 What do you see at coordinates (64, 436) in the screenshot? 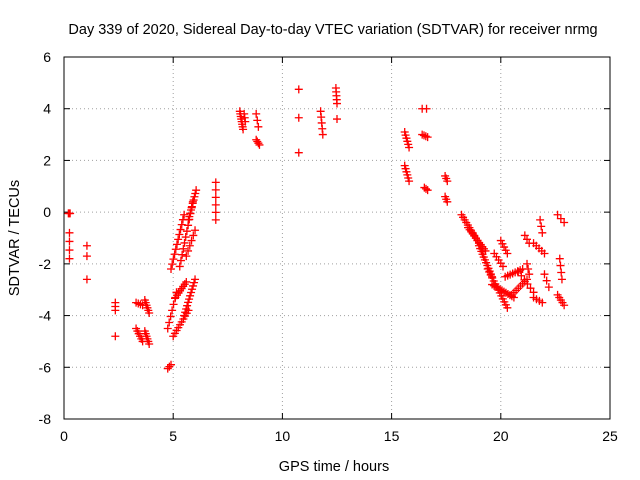
I see `x-tick-label: 0` at bounding box center [64, 436].